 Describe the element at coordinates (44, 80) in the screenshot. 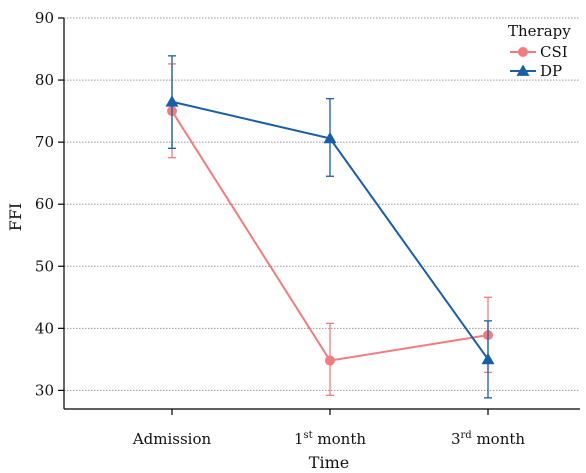

I see `y-tick-label-80: 80` at that location.